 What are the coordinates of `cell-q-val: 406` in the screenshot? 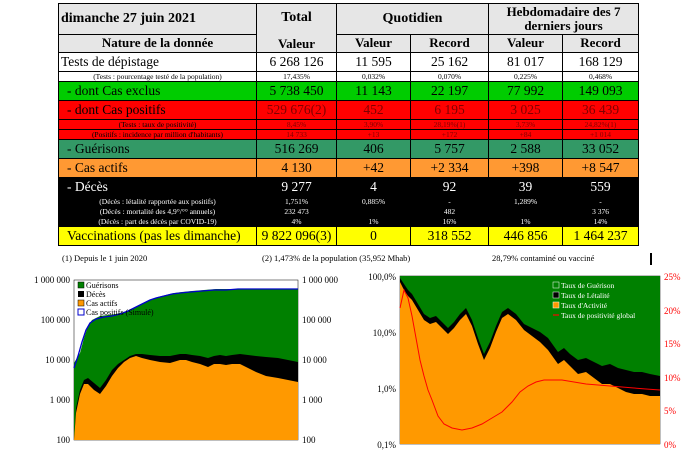 It's located at (373, 149).